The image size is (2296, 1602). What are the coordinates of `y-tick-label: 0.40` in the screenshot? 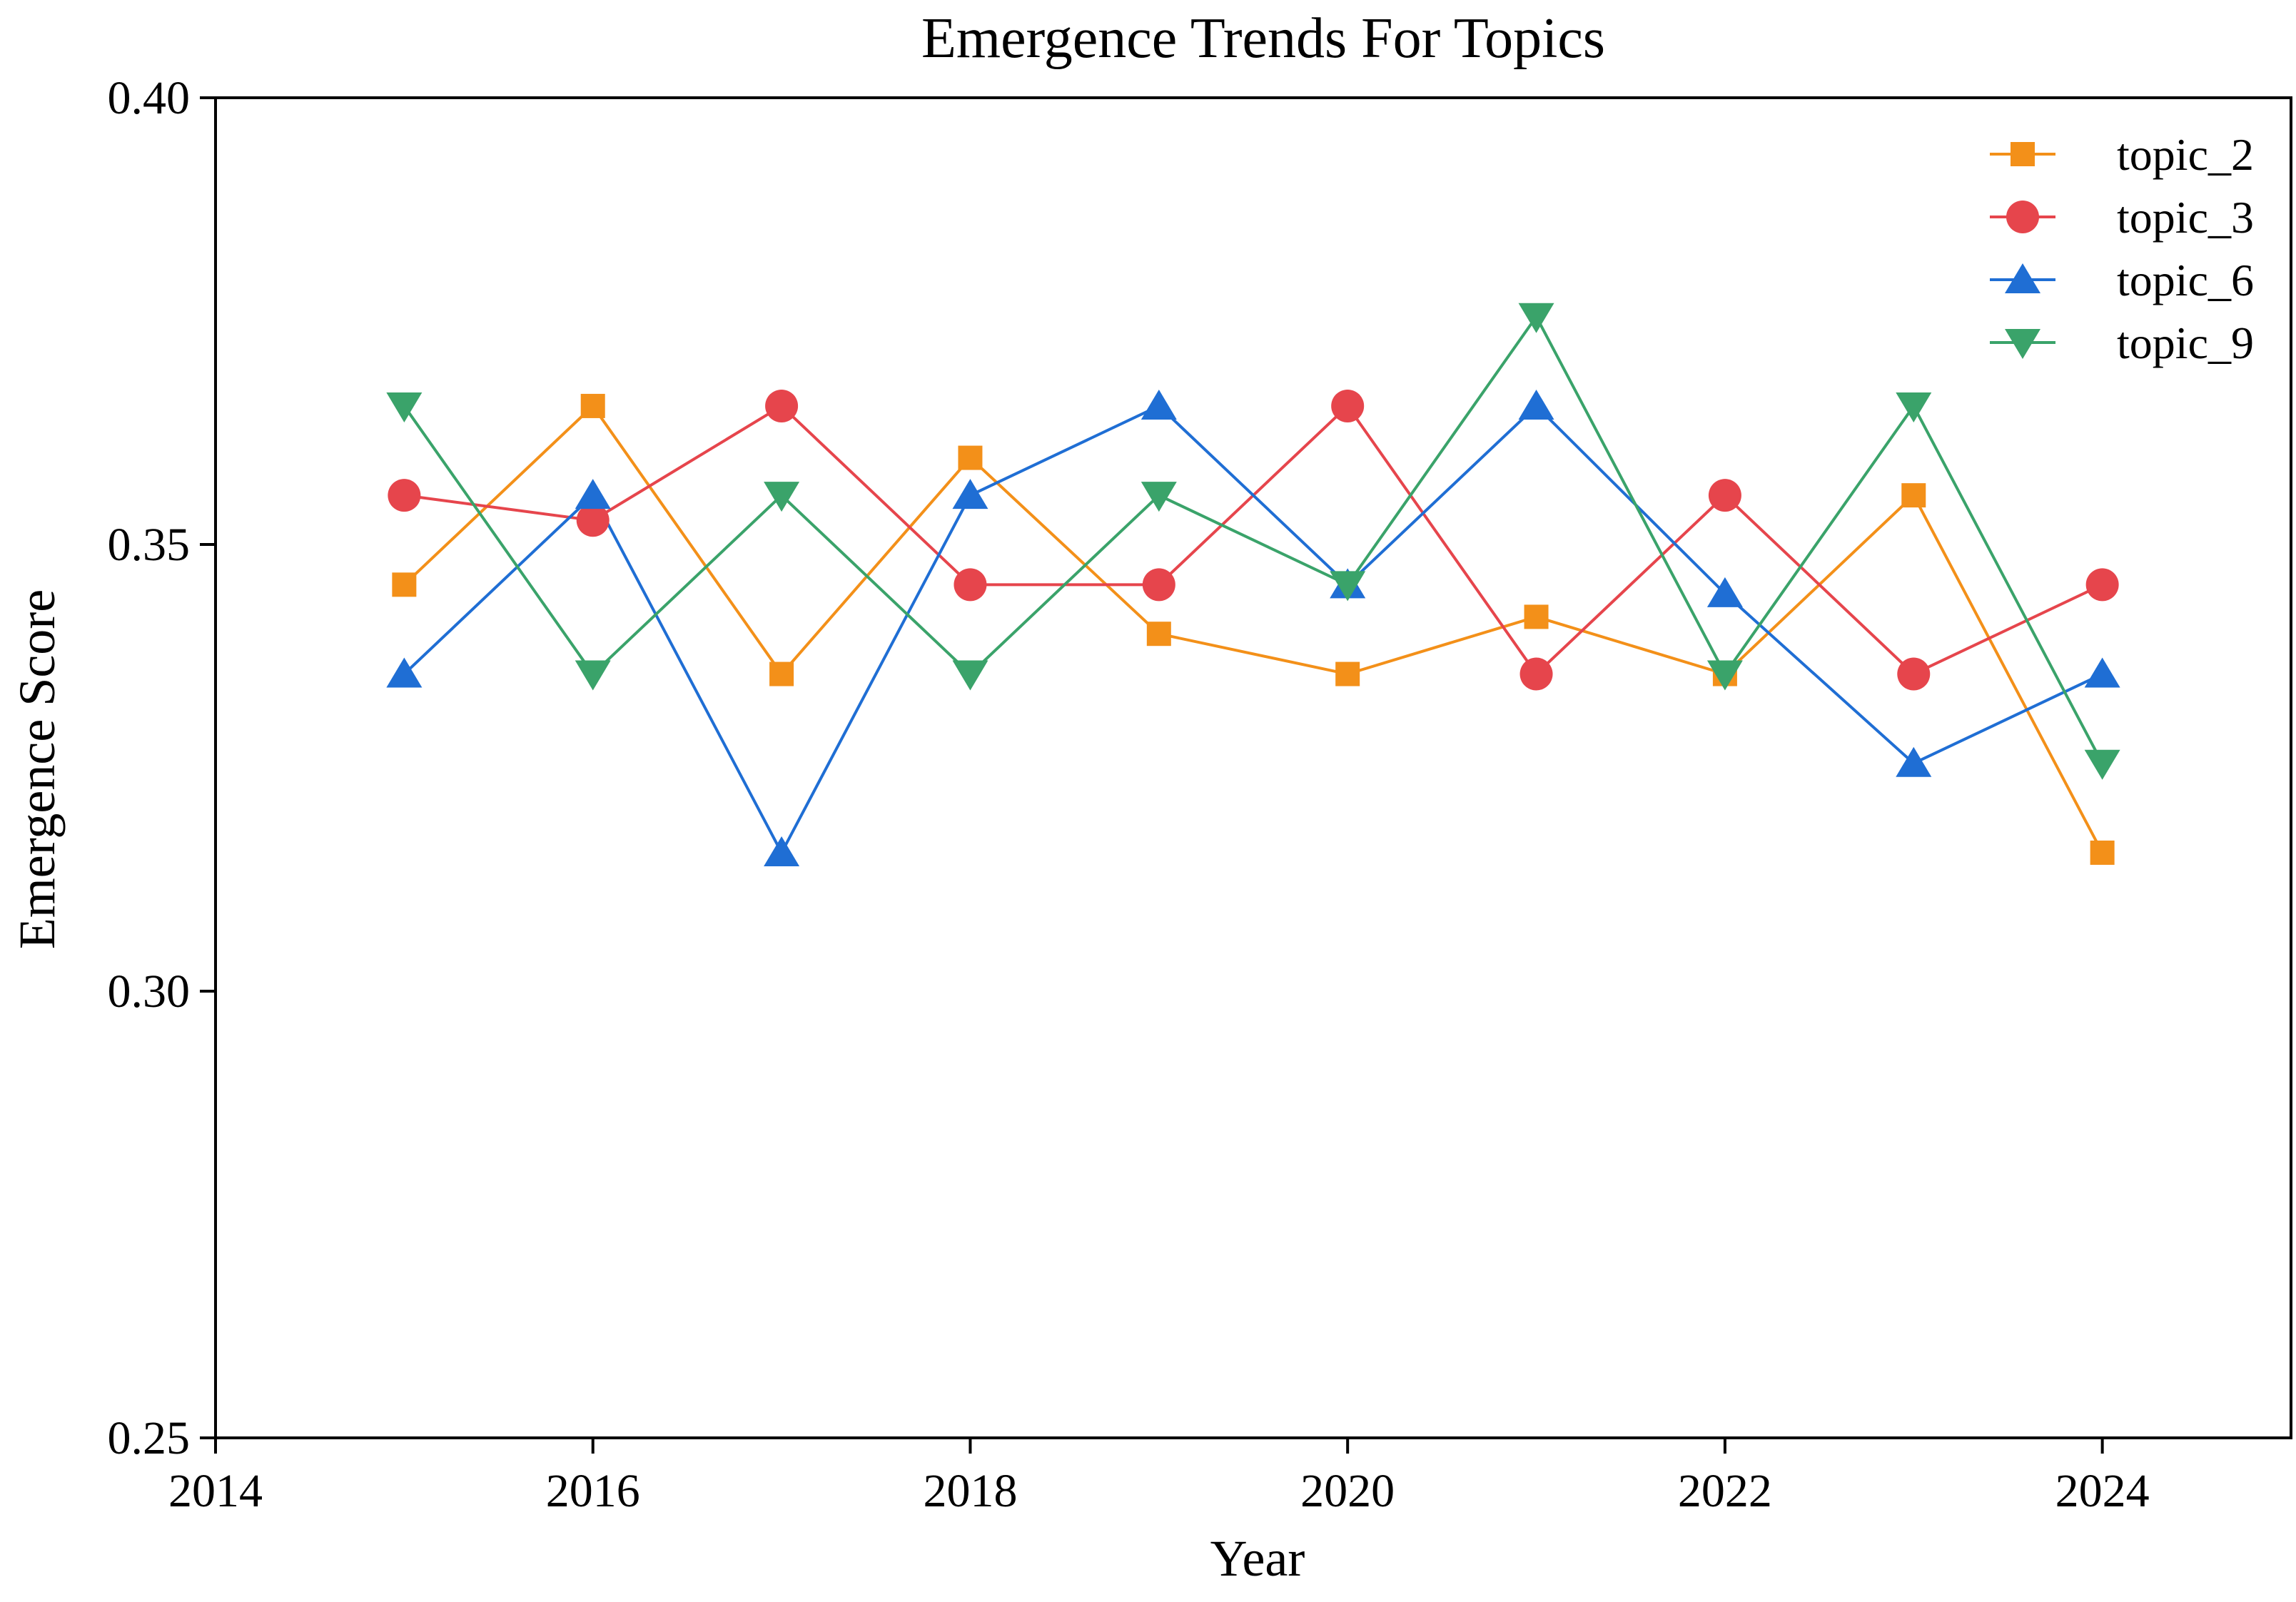 It's located at (149, 98).